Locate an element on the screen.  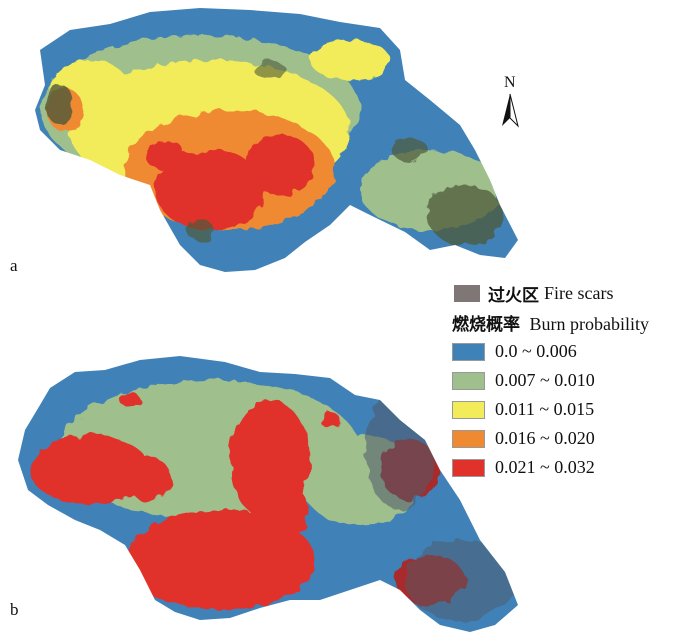
legend-class-label-4: 0.016 ~ 0.020 is located at coordinates (545, 438).